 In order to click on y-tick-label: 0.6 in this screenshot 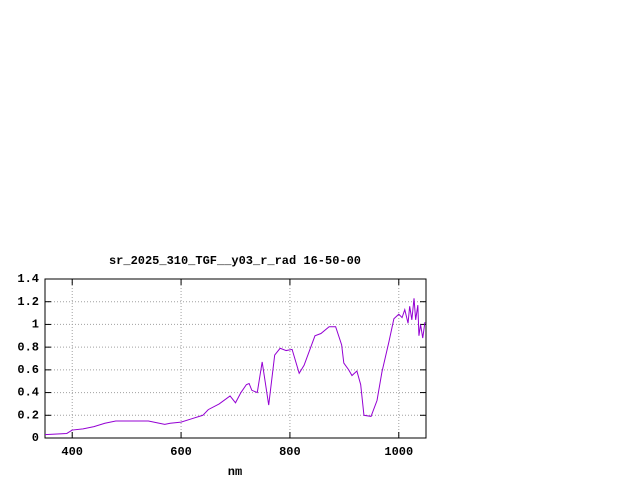, I will do `click(28, 370)`.